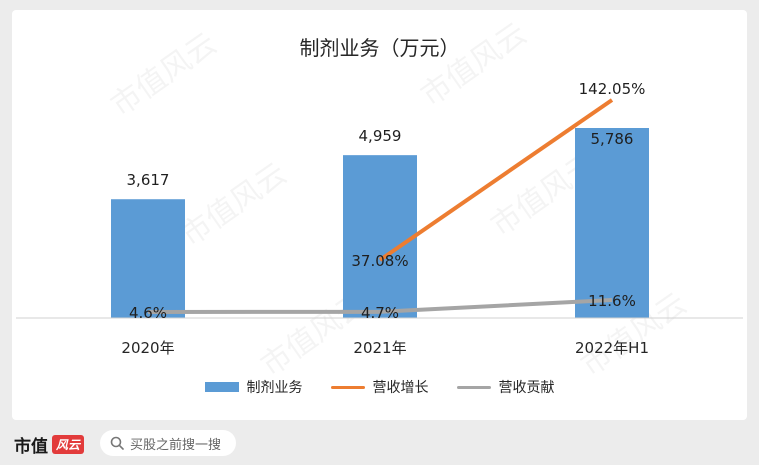  What do you see at coordinates (526, 388) in the screenshot?
I see `legend-label-contribution: 营收贡献` at bounding box center [526, 388].